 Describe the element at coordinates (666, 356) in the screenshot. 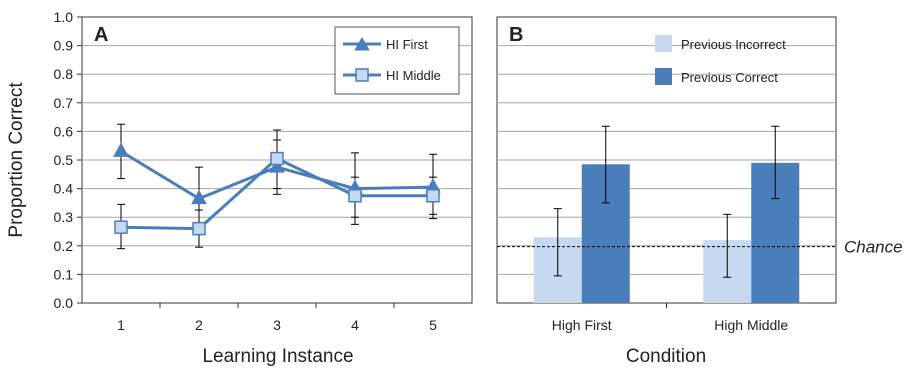

I see `panel-b-x-axis-title: Condition` at that location.